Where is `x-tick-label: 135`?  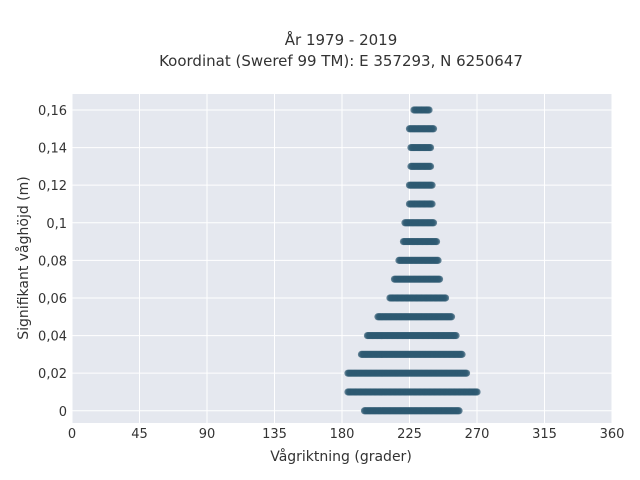
x-tick-label: 135 is located at coordinates (274, 434).